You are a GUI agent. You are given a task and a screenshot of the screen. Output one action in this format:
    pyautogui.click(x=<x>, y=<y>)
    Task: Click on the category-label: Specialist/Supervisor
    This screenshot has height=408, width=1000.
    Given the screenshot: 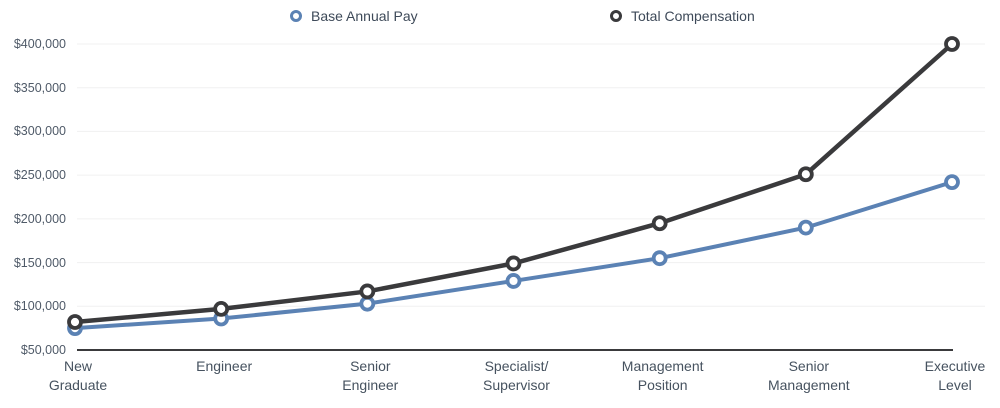 What is the action you would take?
    pyautogui.click(x=516, y=375)
    